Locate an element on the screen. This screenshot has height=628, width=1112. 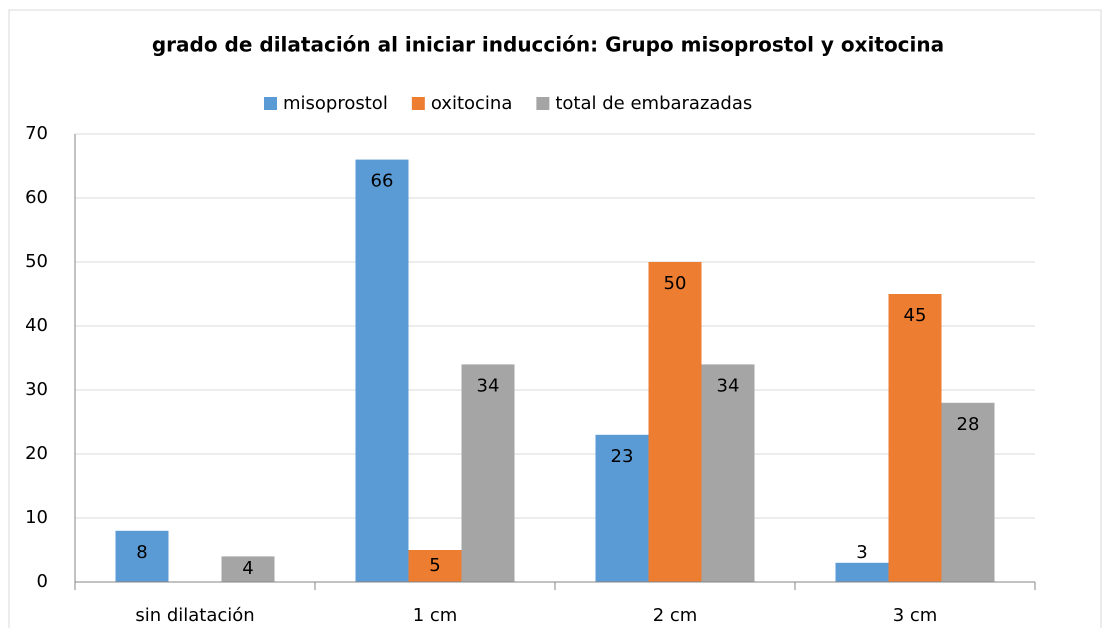
y-tick-label: 20 is located at coordinates (36, 453).